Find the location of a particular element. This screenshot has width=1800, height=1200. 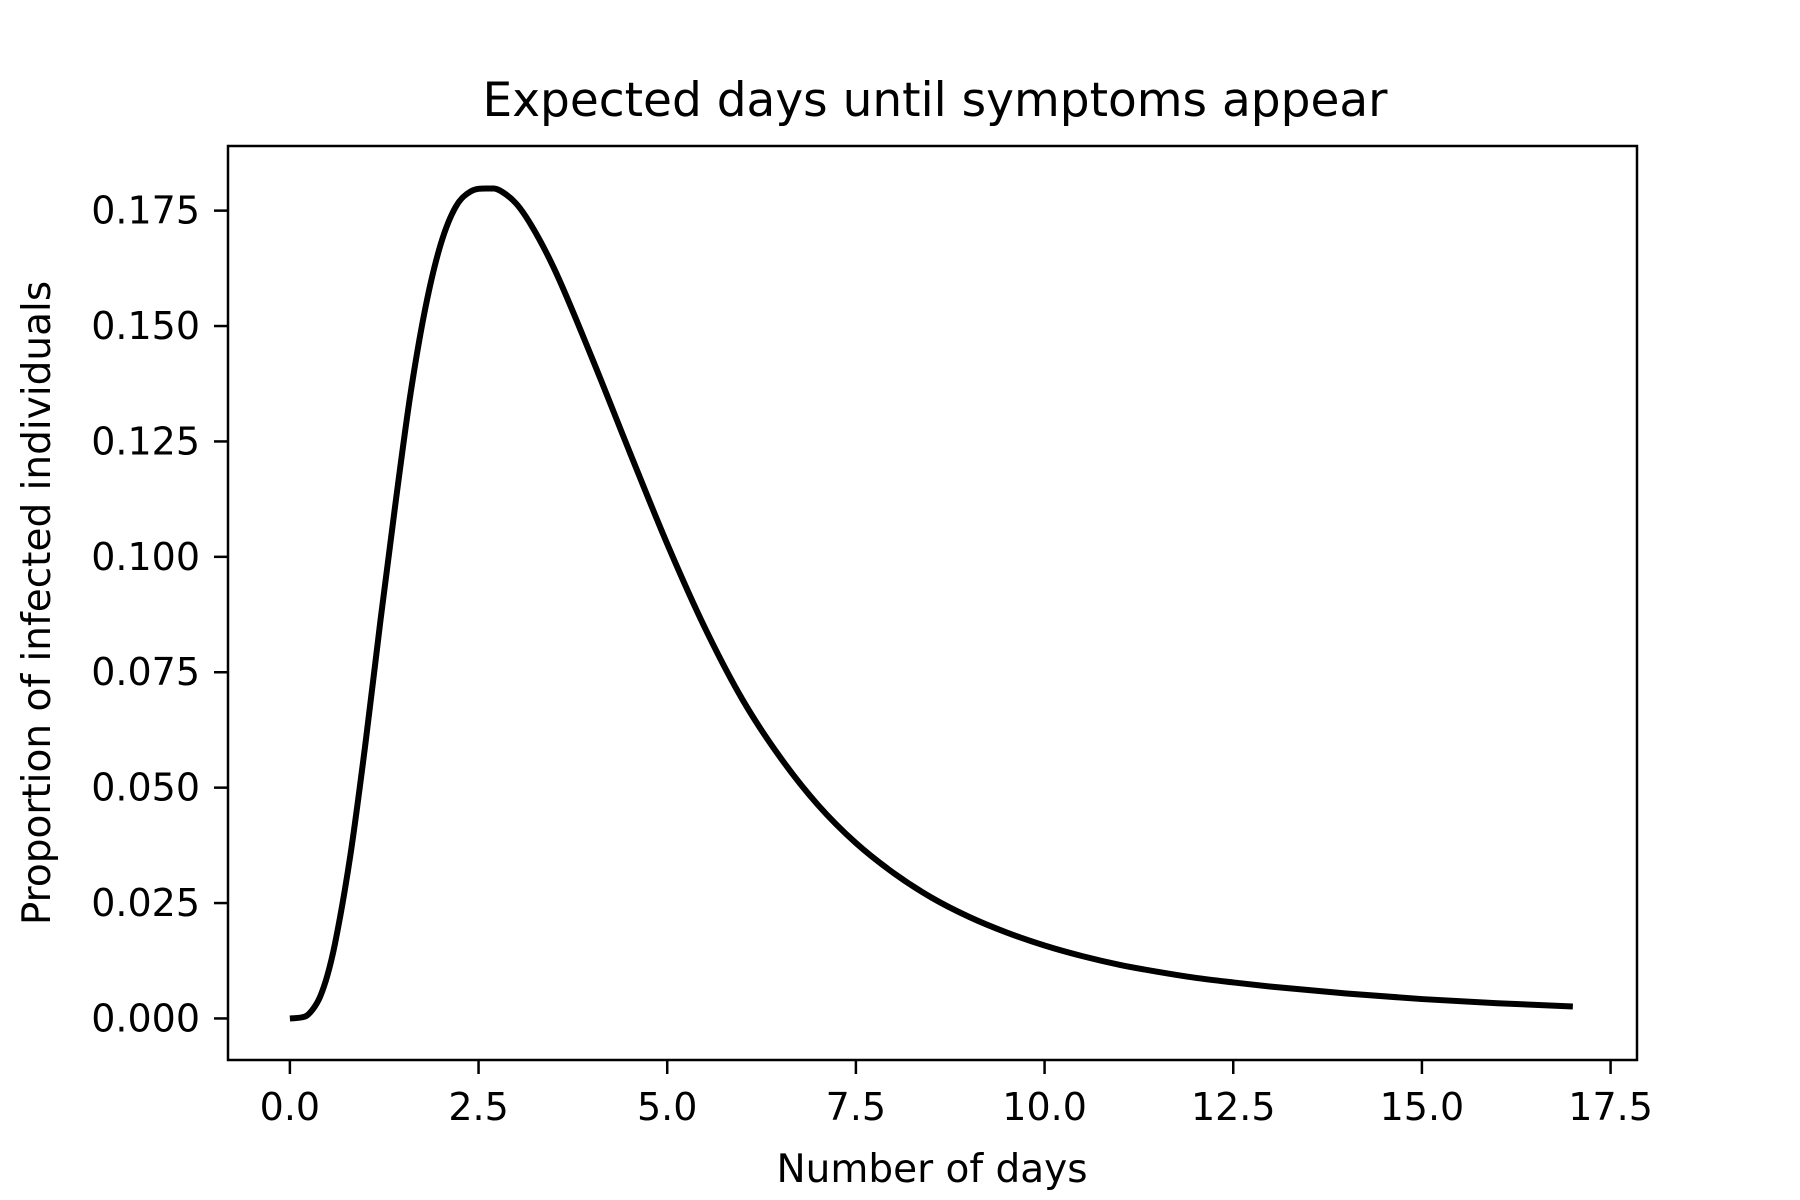

x-tick-label: 0.0 is located at coordinates (290, 1107).